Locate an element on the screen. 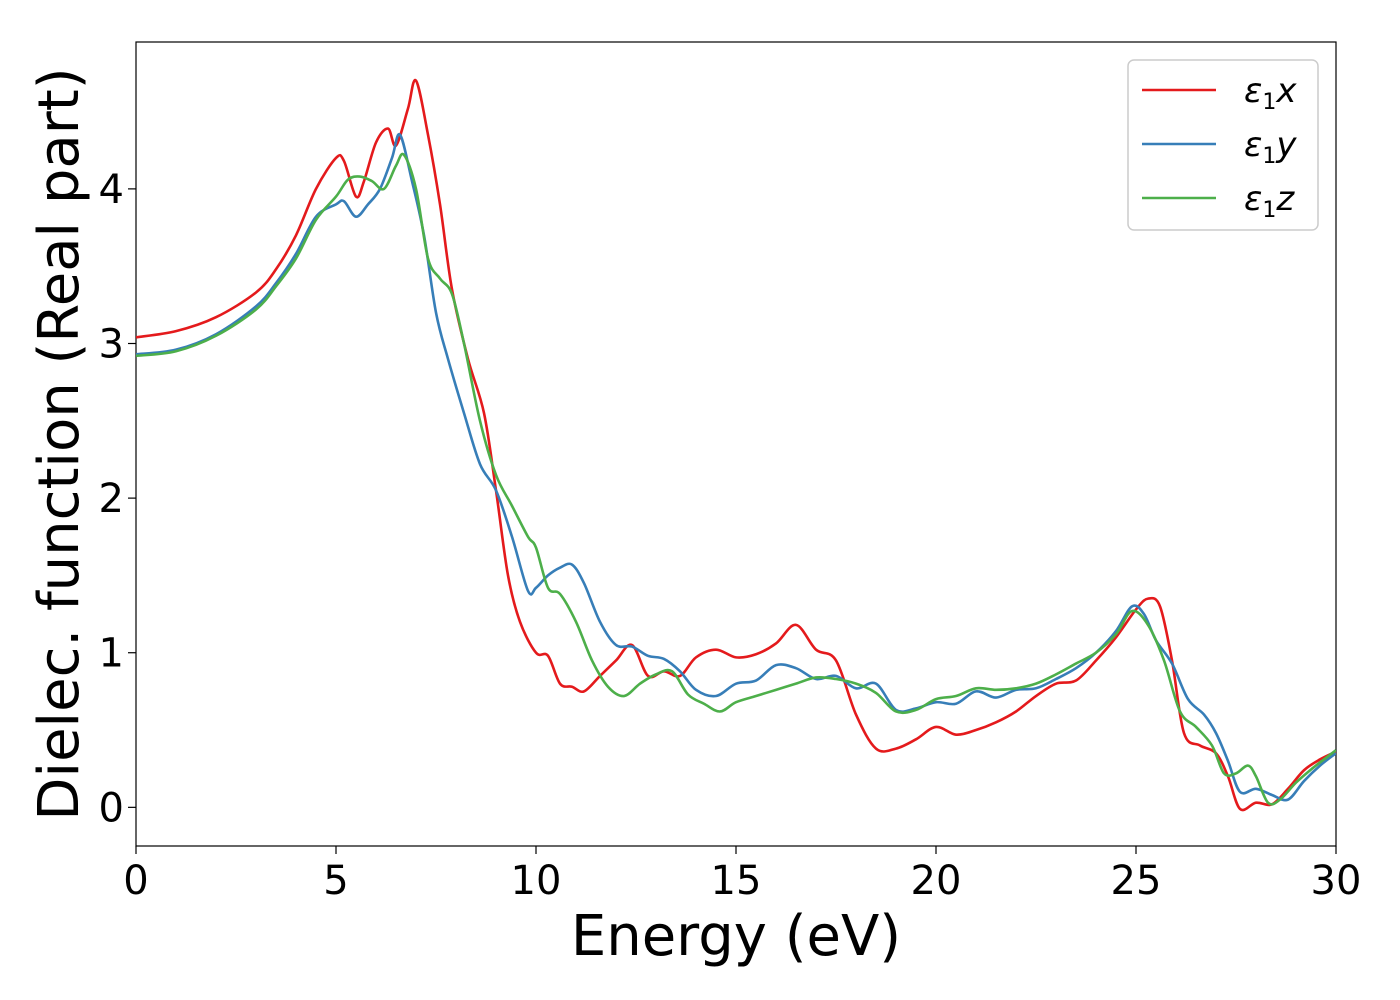 This screenshot has width=1400, height=1000. legend: ε1x ε1y ε1z is located at coordinates (1223, 145).